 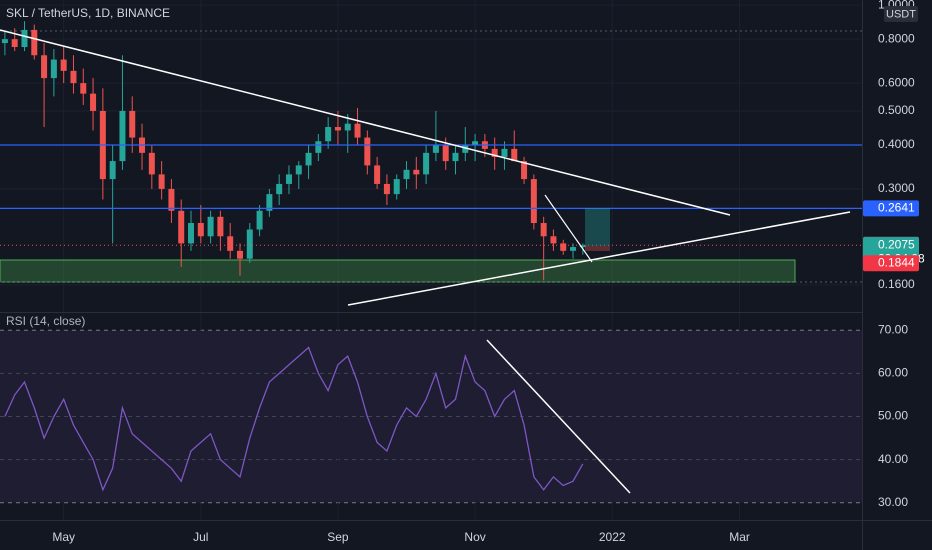 I want to click on rsi-trendline, so click(x=558, y=416).